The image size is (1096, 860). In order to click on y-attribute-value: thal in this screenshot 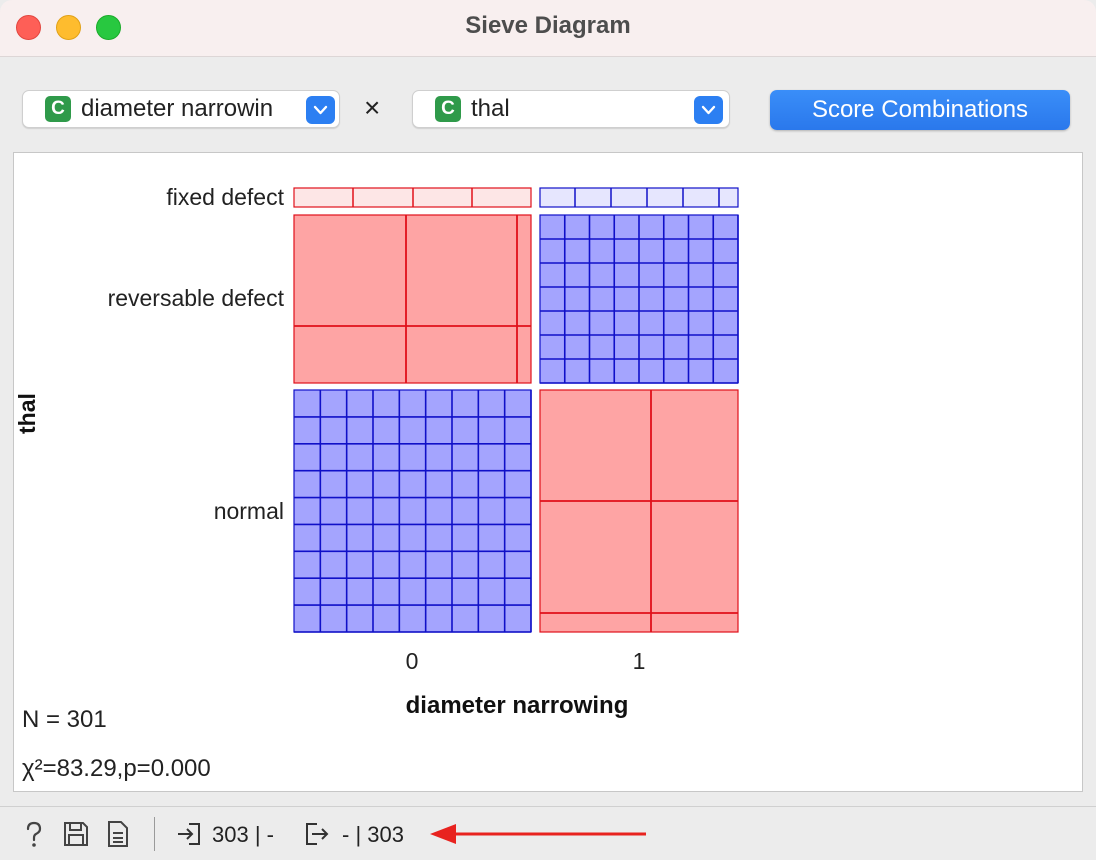, I will do `click(490, 108)`.